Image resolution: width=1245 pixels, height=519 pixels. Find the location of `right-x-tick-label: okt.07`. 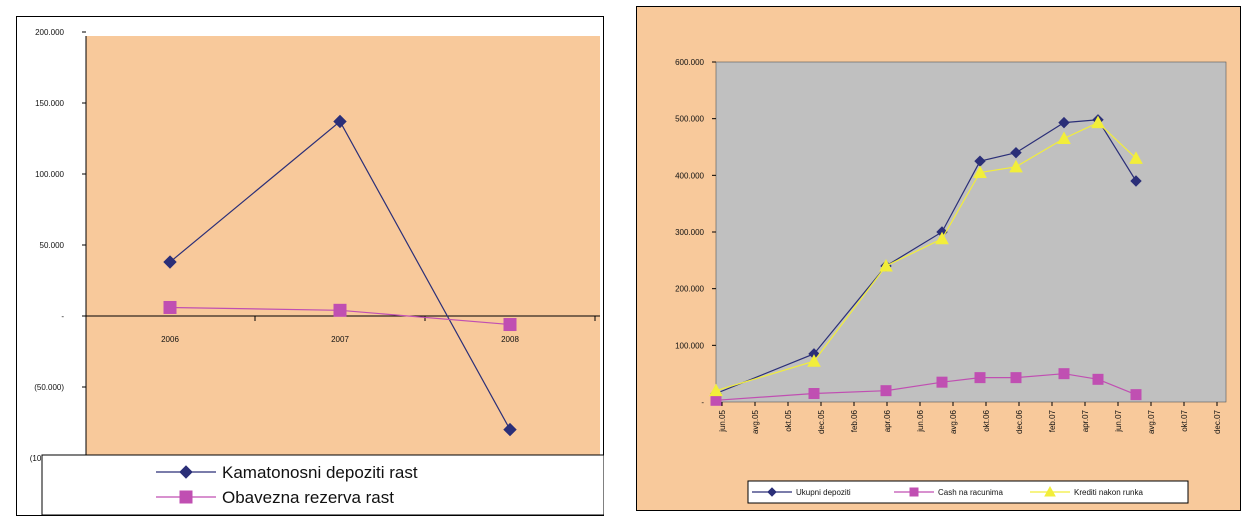

right-x-tick-label: okt.07 is located at coordinates (1184, 420).